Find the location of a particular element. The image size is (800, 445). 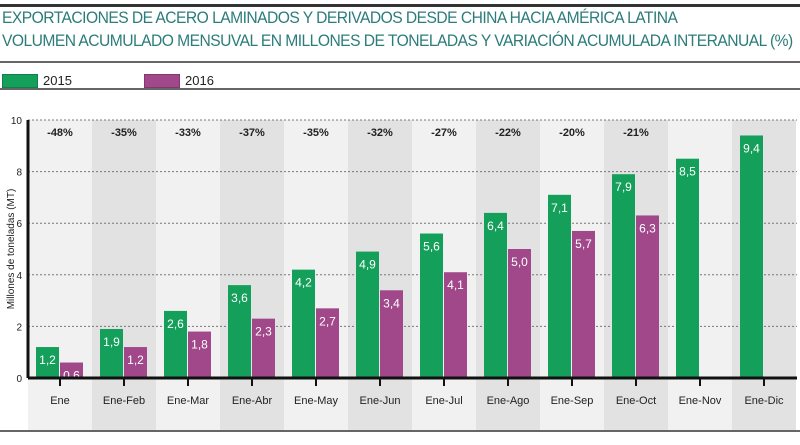

data-label: 3,4 is located at coordinates (391, 303).